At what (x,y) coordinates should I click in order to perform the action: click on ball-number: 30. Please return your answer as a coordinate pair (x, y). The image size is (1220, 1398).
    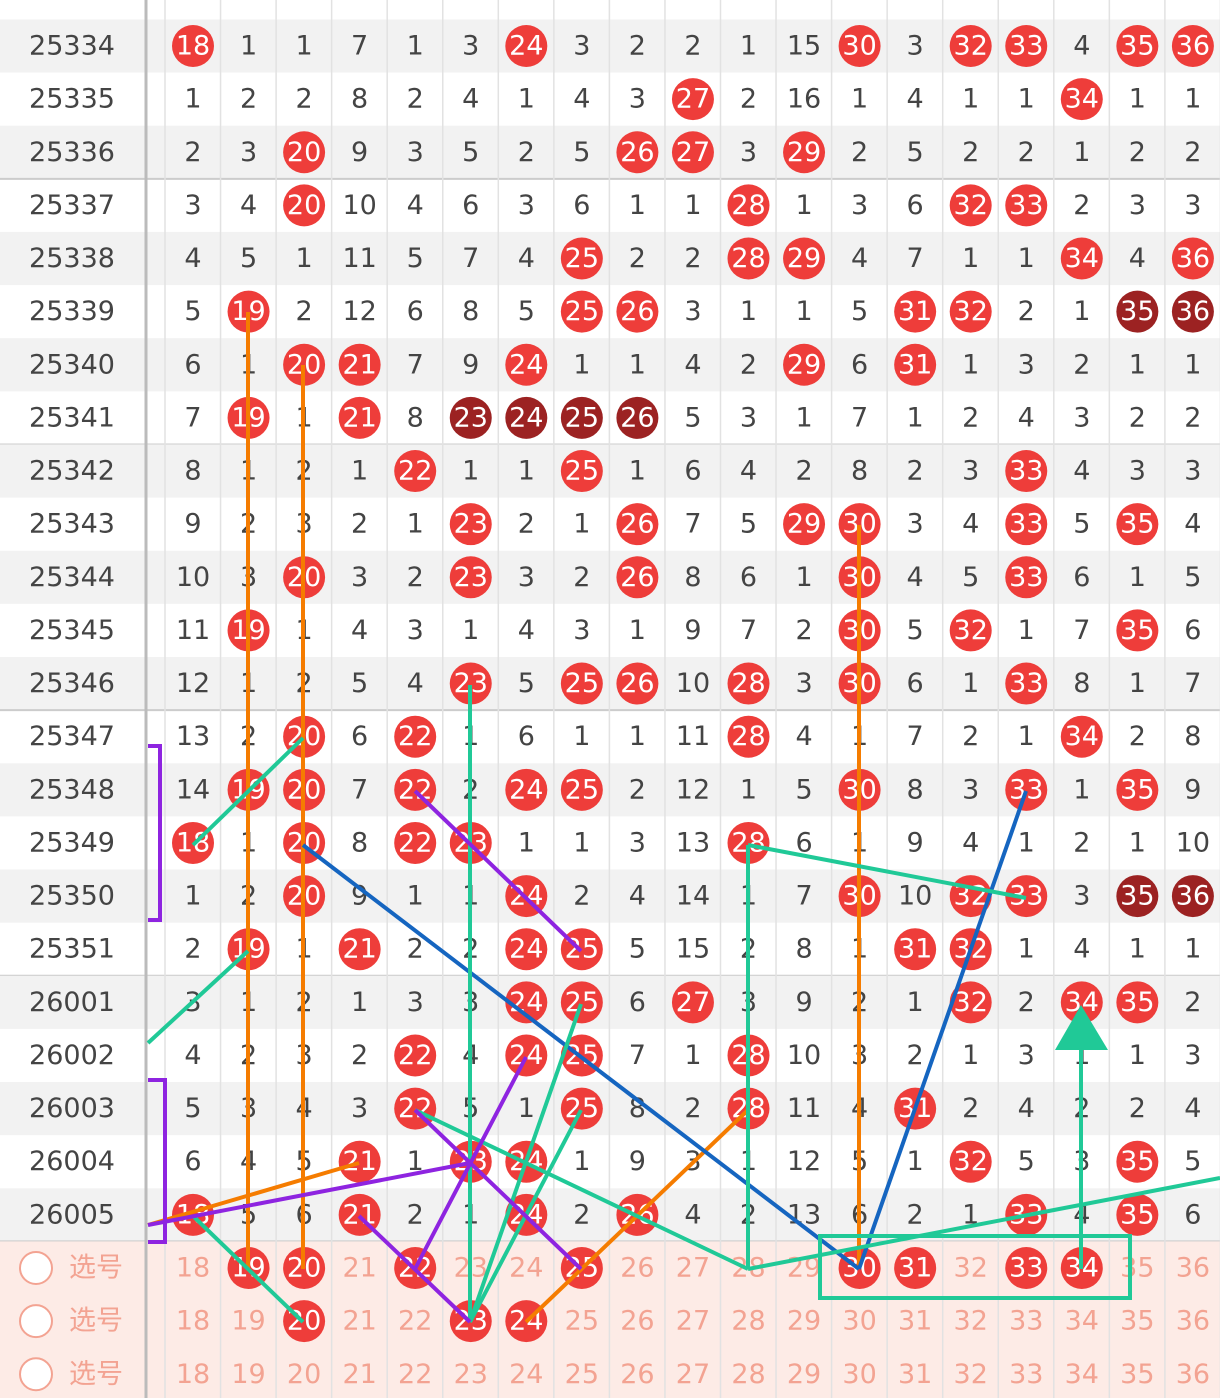
    Looking at the image, I should click on (859, 46).